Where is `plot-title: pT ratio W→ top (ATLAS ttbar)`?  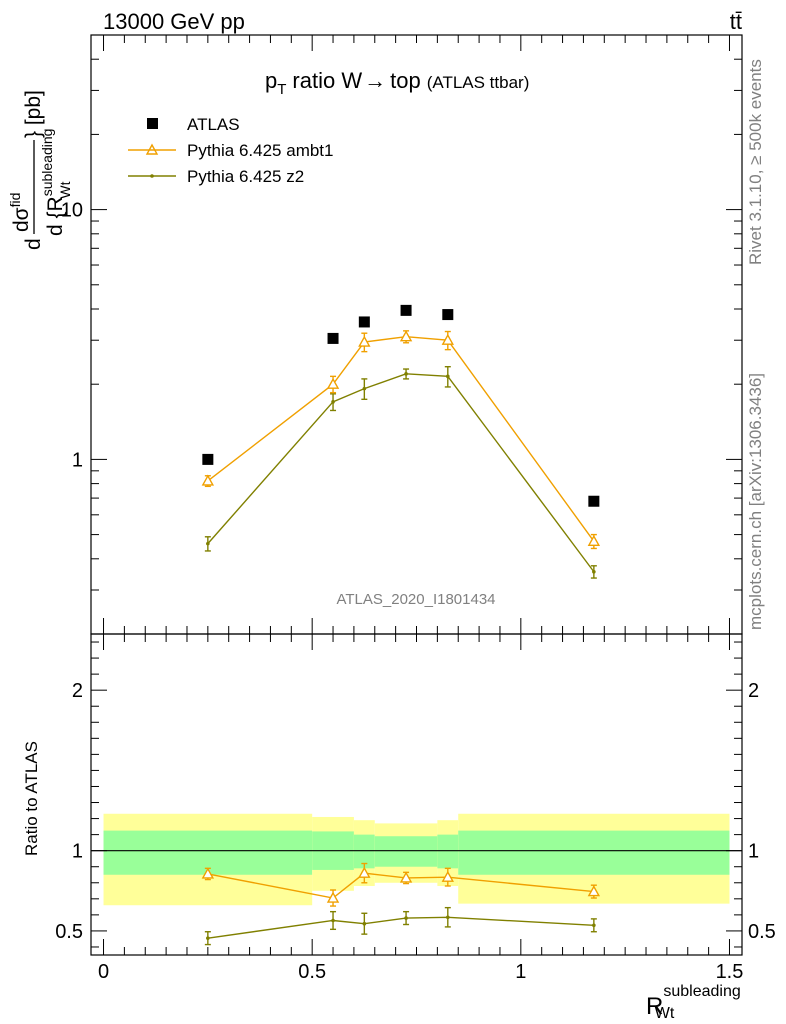 plot-title: pT ratio W→ top (ATLAS ttbar) is located at coordinates (397, 83).